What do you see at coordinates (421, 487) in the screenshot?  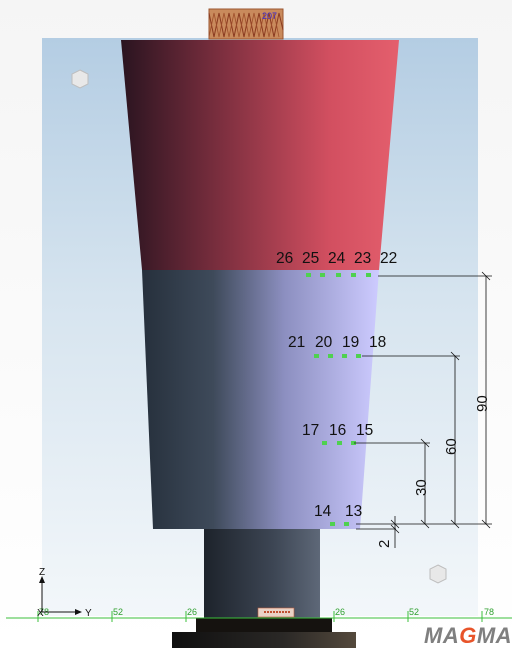 I see `dimension-label-30: 30` at bounding box center [421, 487].